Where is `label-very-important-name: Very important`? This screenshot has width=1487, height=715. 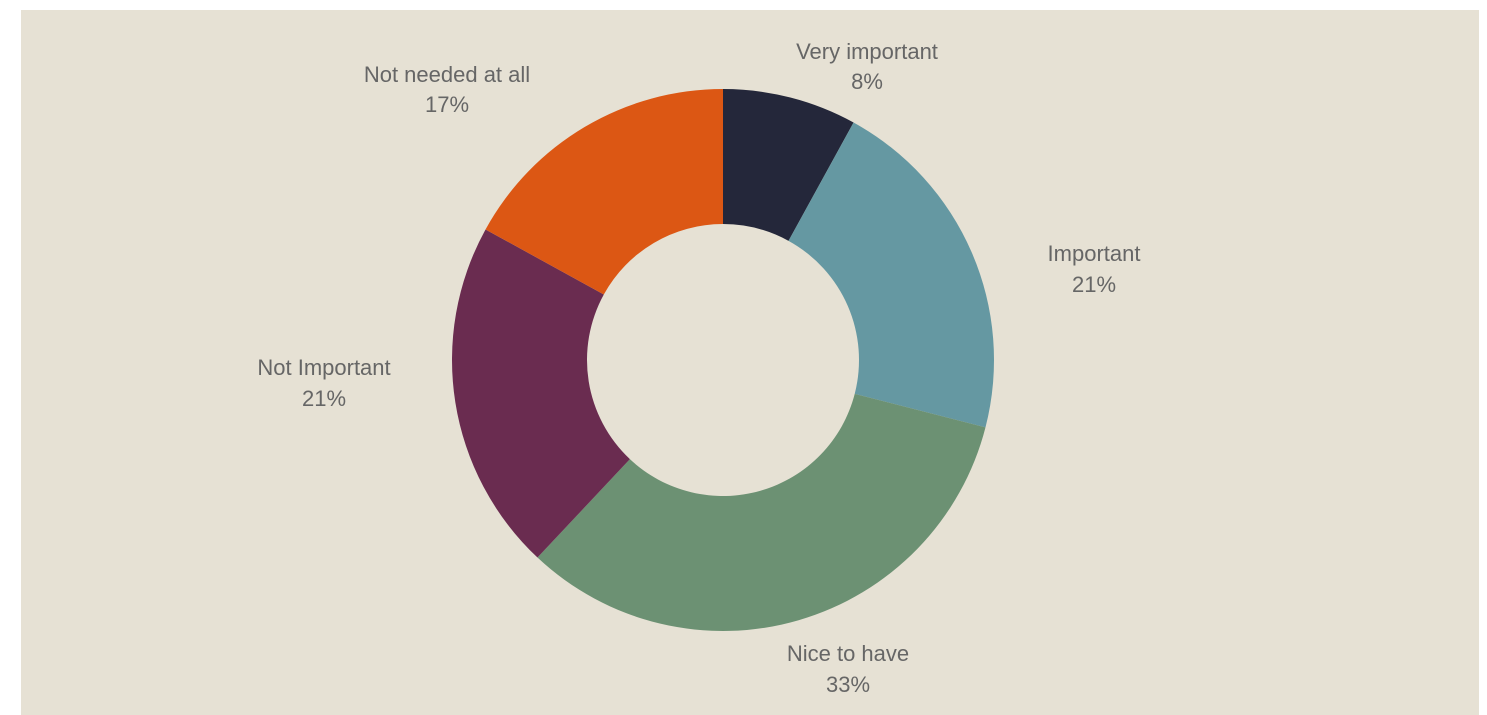 label-very-important-name: Very important is located at coordinates (867, 51).